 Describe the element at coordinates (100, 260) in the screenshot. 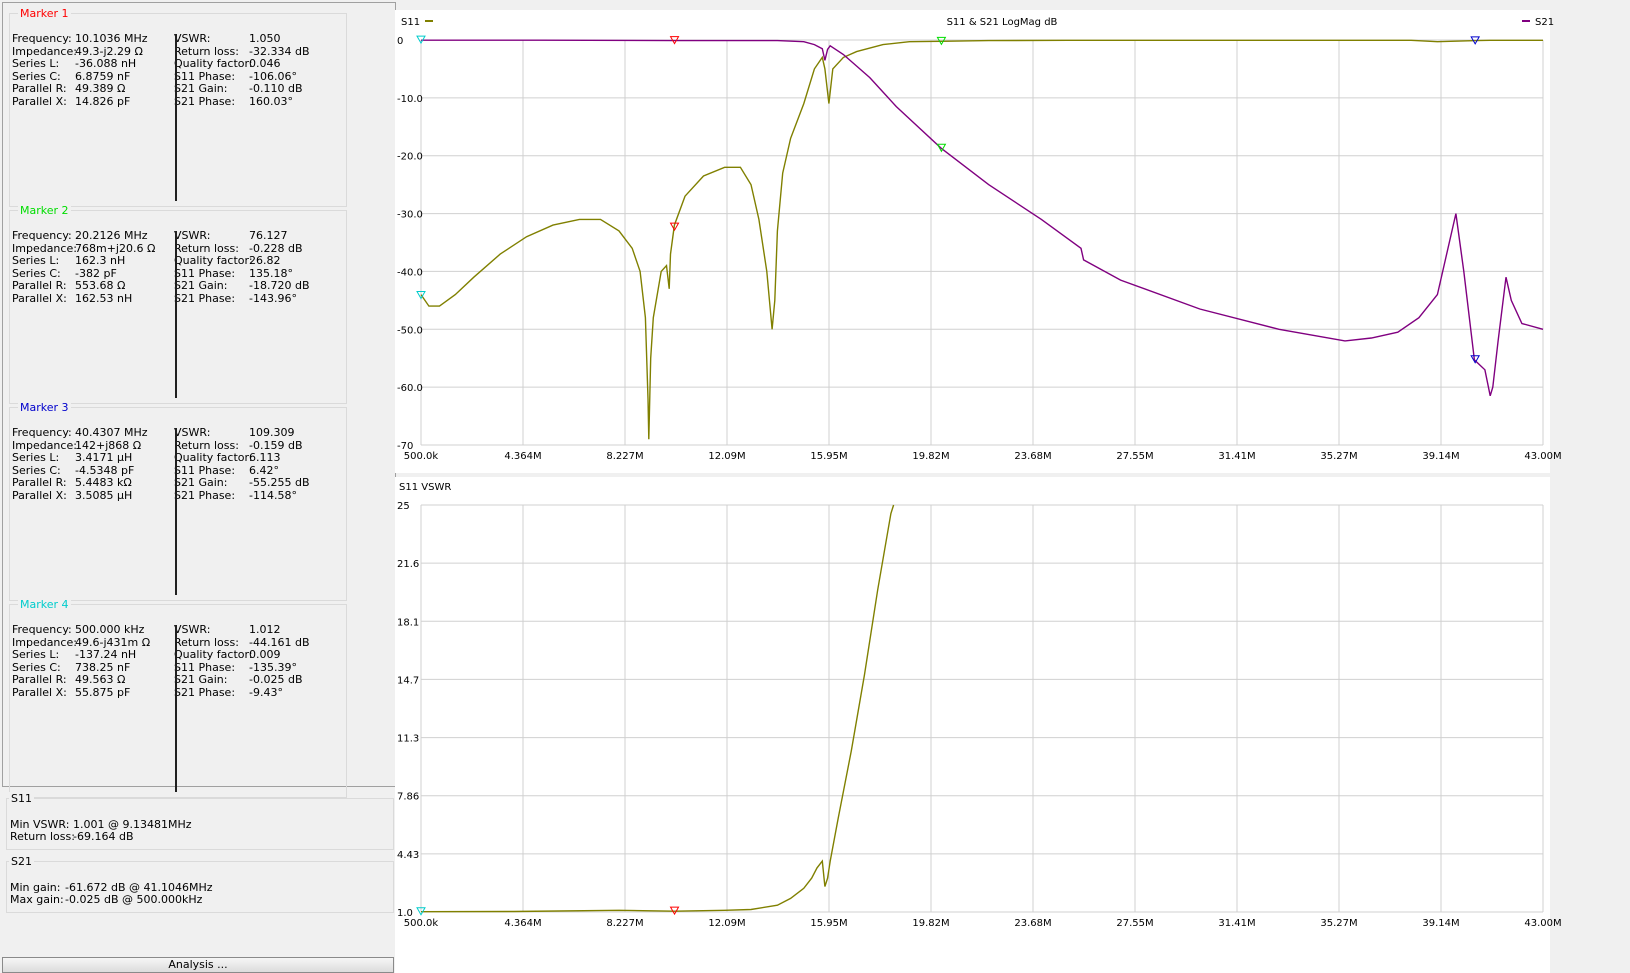

I see `marker-field-value: 162.3 nH` at that location.